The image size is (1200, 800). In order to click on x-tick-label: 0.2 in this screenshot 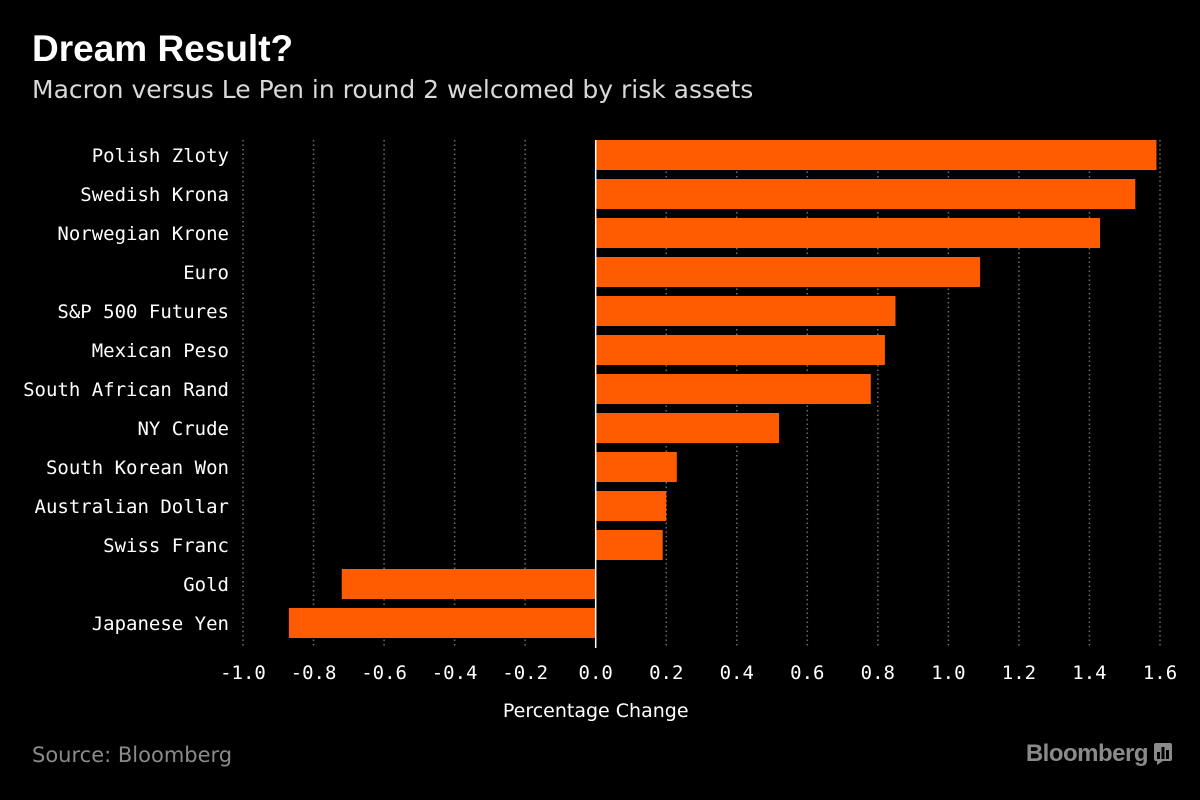, I will do `click(666, 673)`.